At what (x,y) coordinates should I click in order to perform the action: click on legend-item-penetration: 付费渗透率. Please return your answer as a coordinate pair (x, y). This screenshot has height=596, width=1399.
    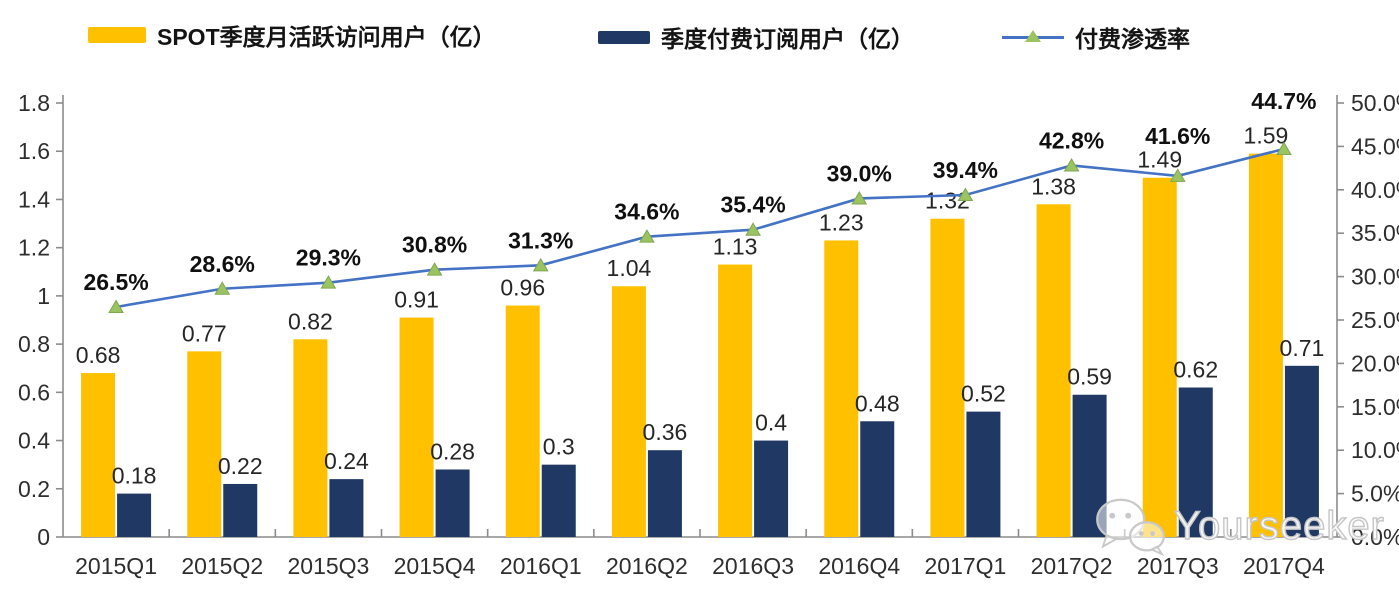
    Looking at the image, I should click on (1096, 37).